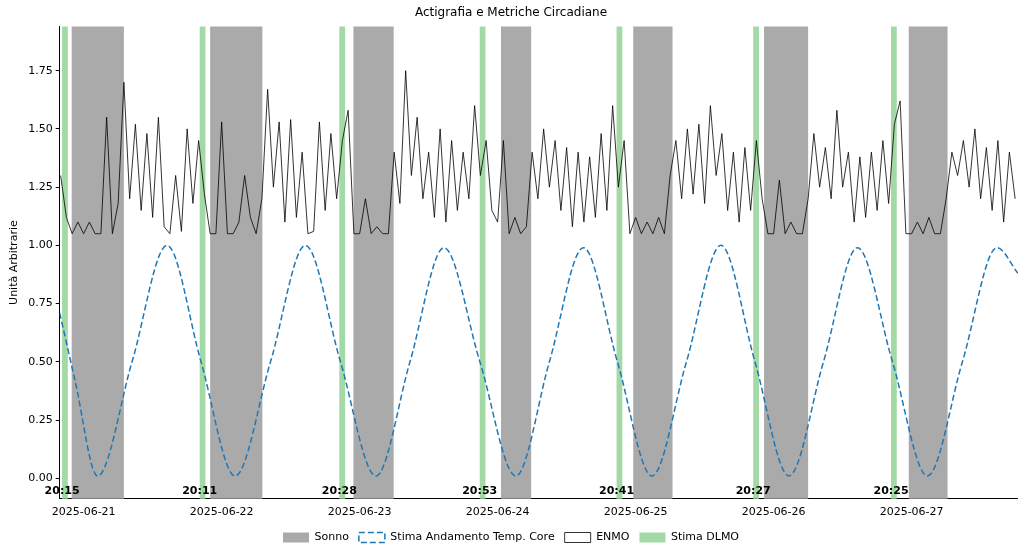 The width and height of the screenshot is (1018, 553). I want to click on y-tick-label: 0.00, so click(40, 478).